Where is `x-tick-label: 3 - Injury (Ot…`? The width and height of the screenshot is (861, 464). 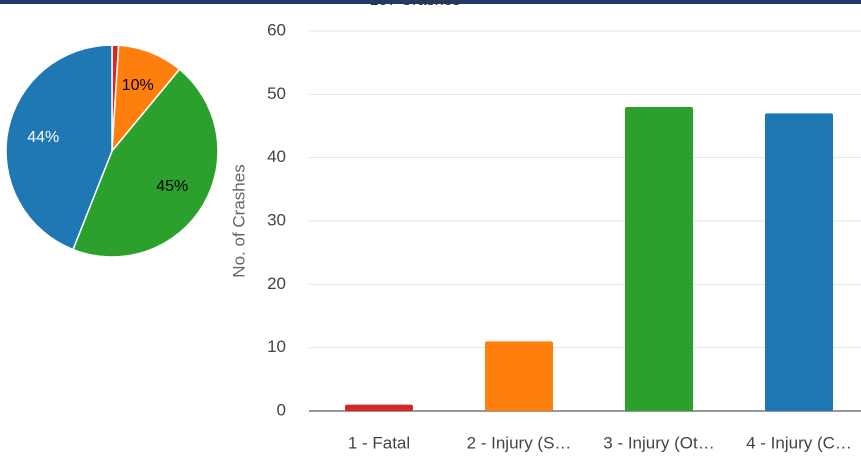
x-tick-label: 3 - Injury (Ot… is located at coordinates (658, 442).